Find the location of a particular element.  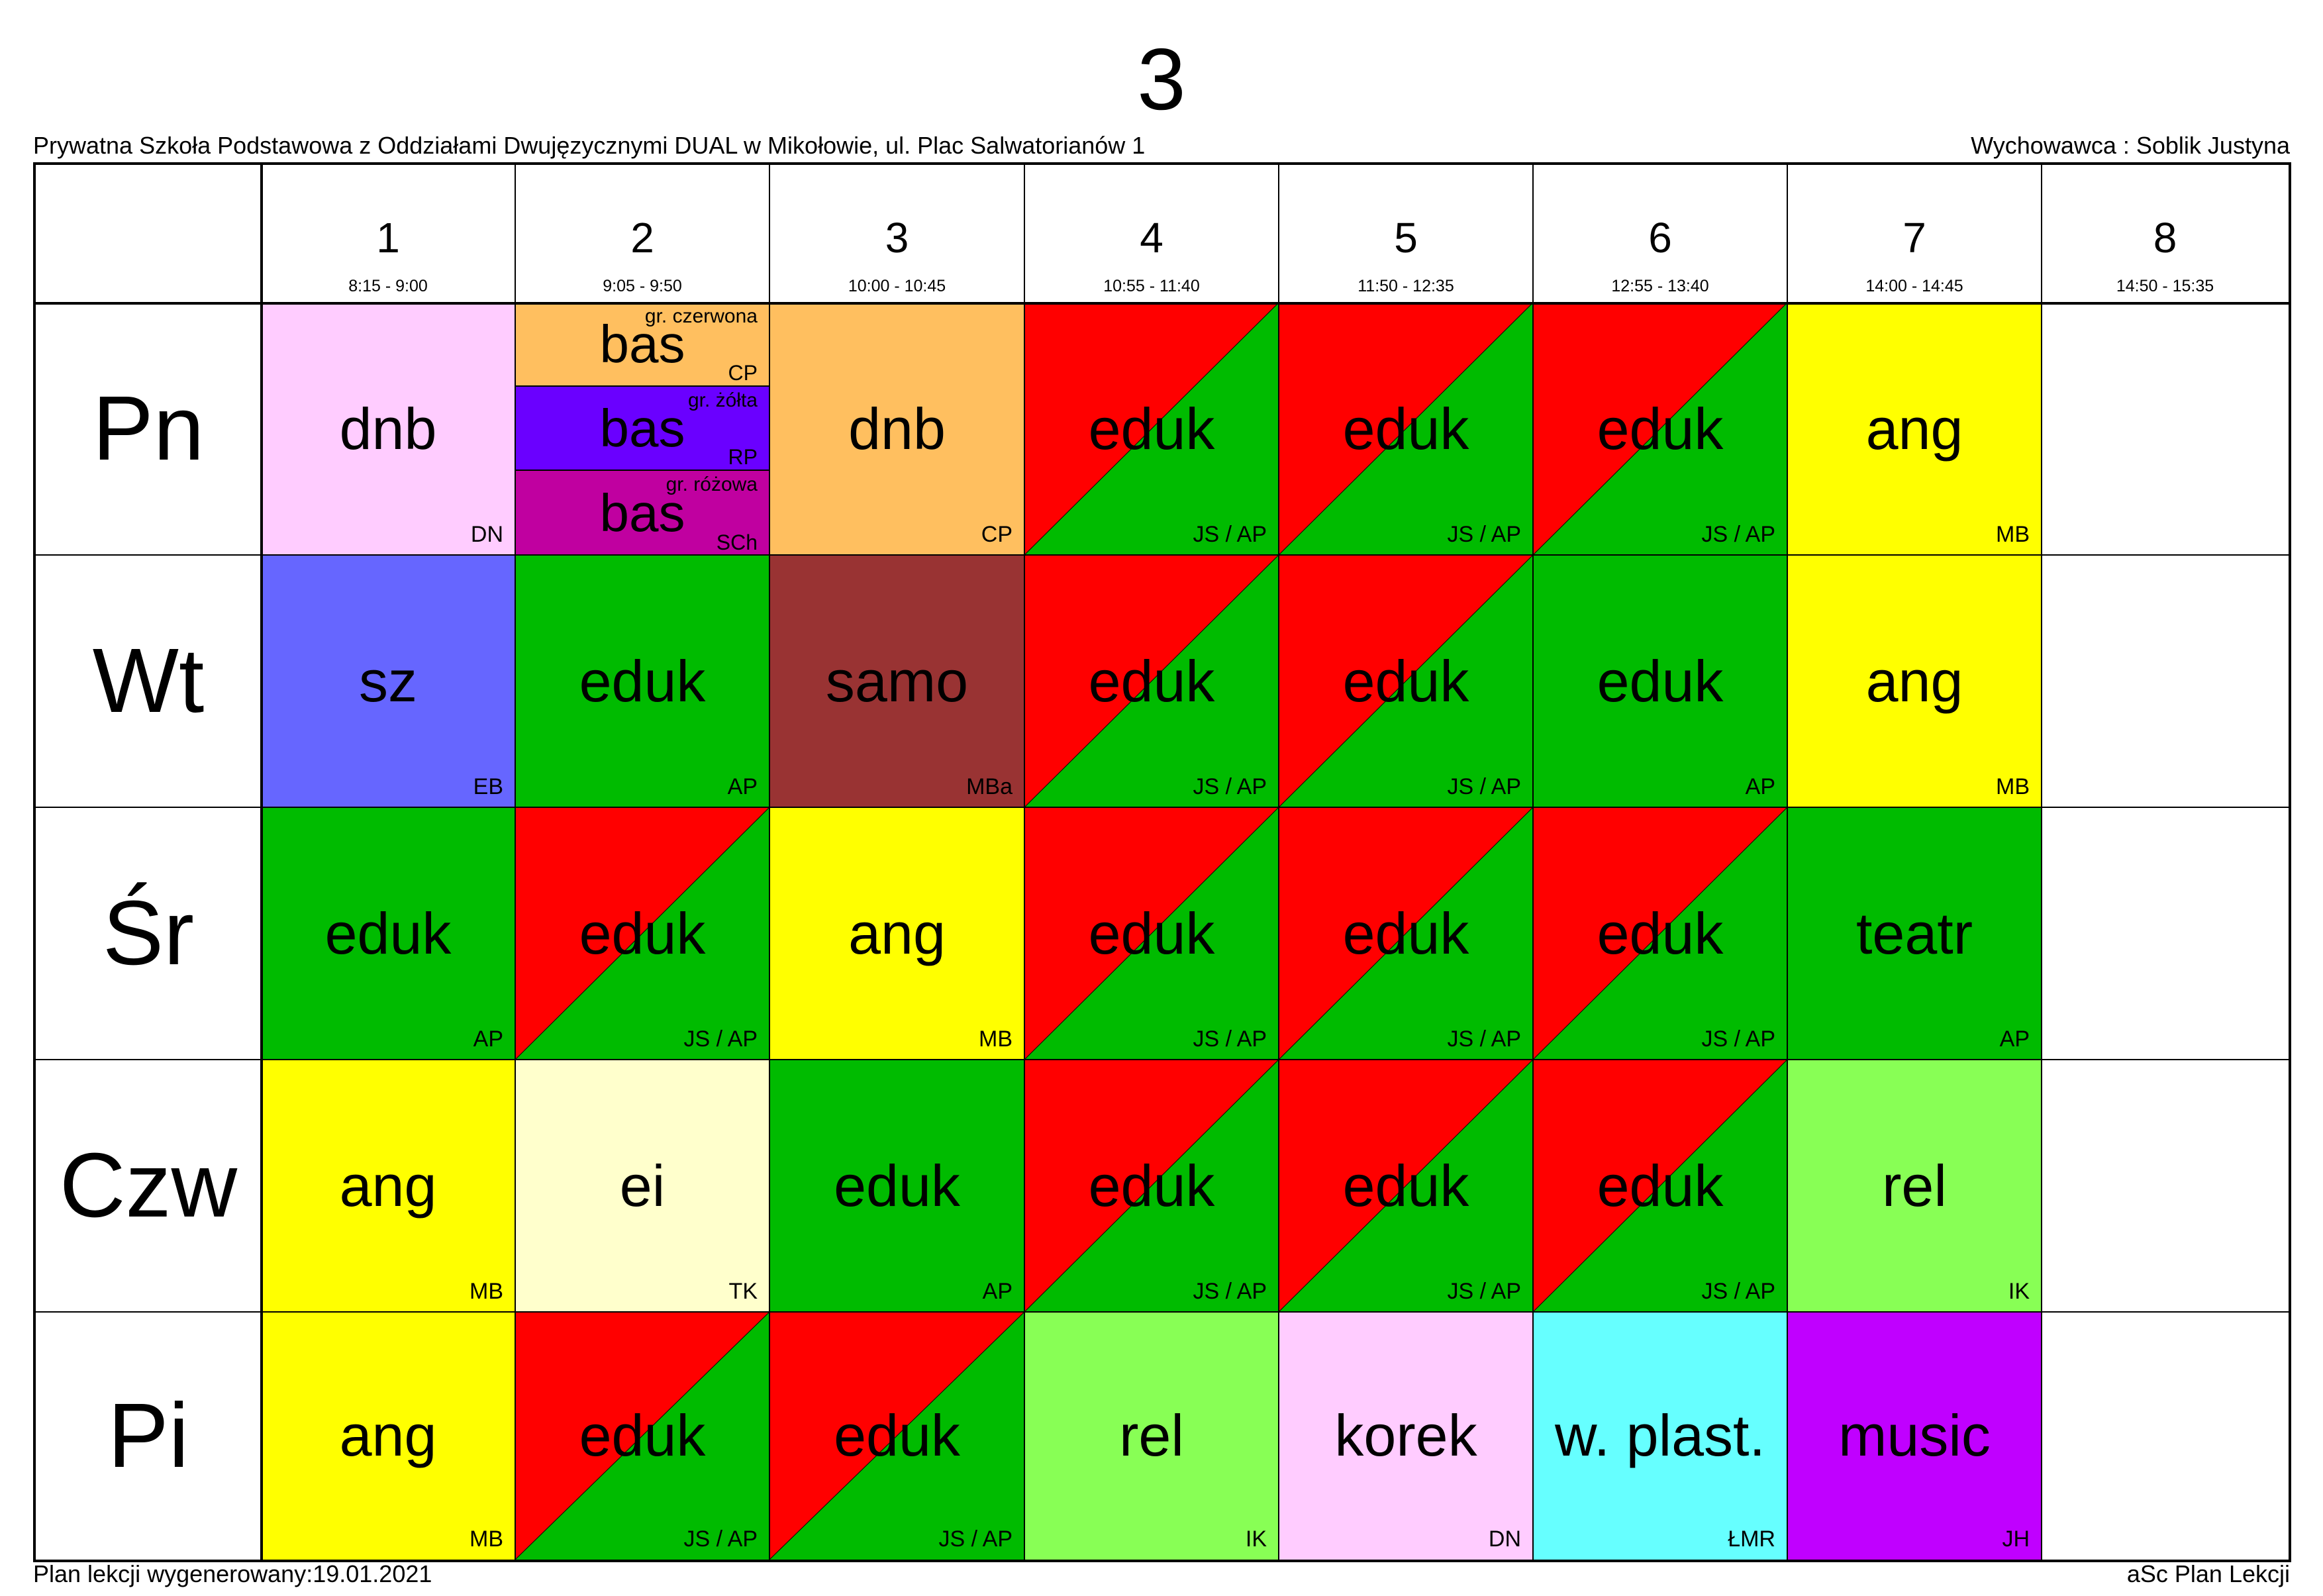

generated-date: Plan lekcji wygenerowany:19.01.2021 is located at coordinates (233, 1573).